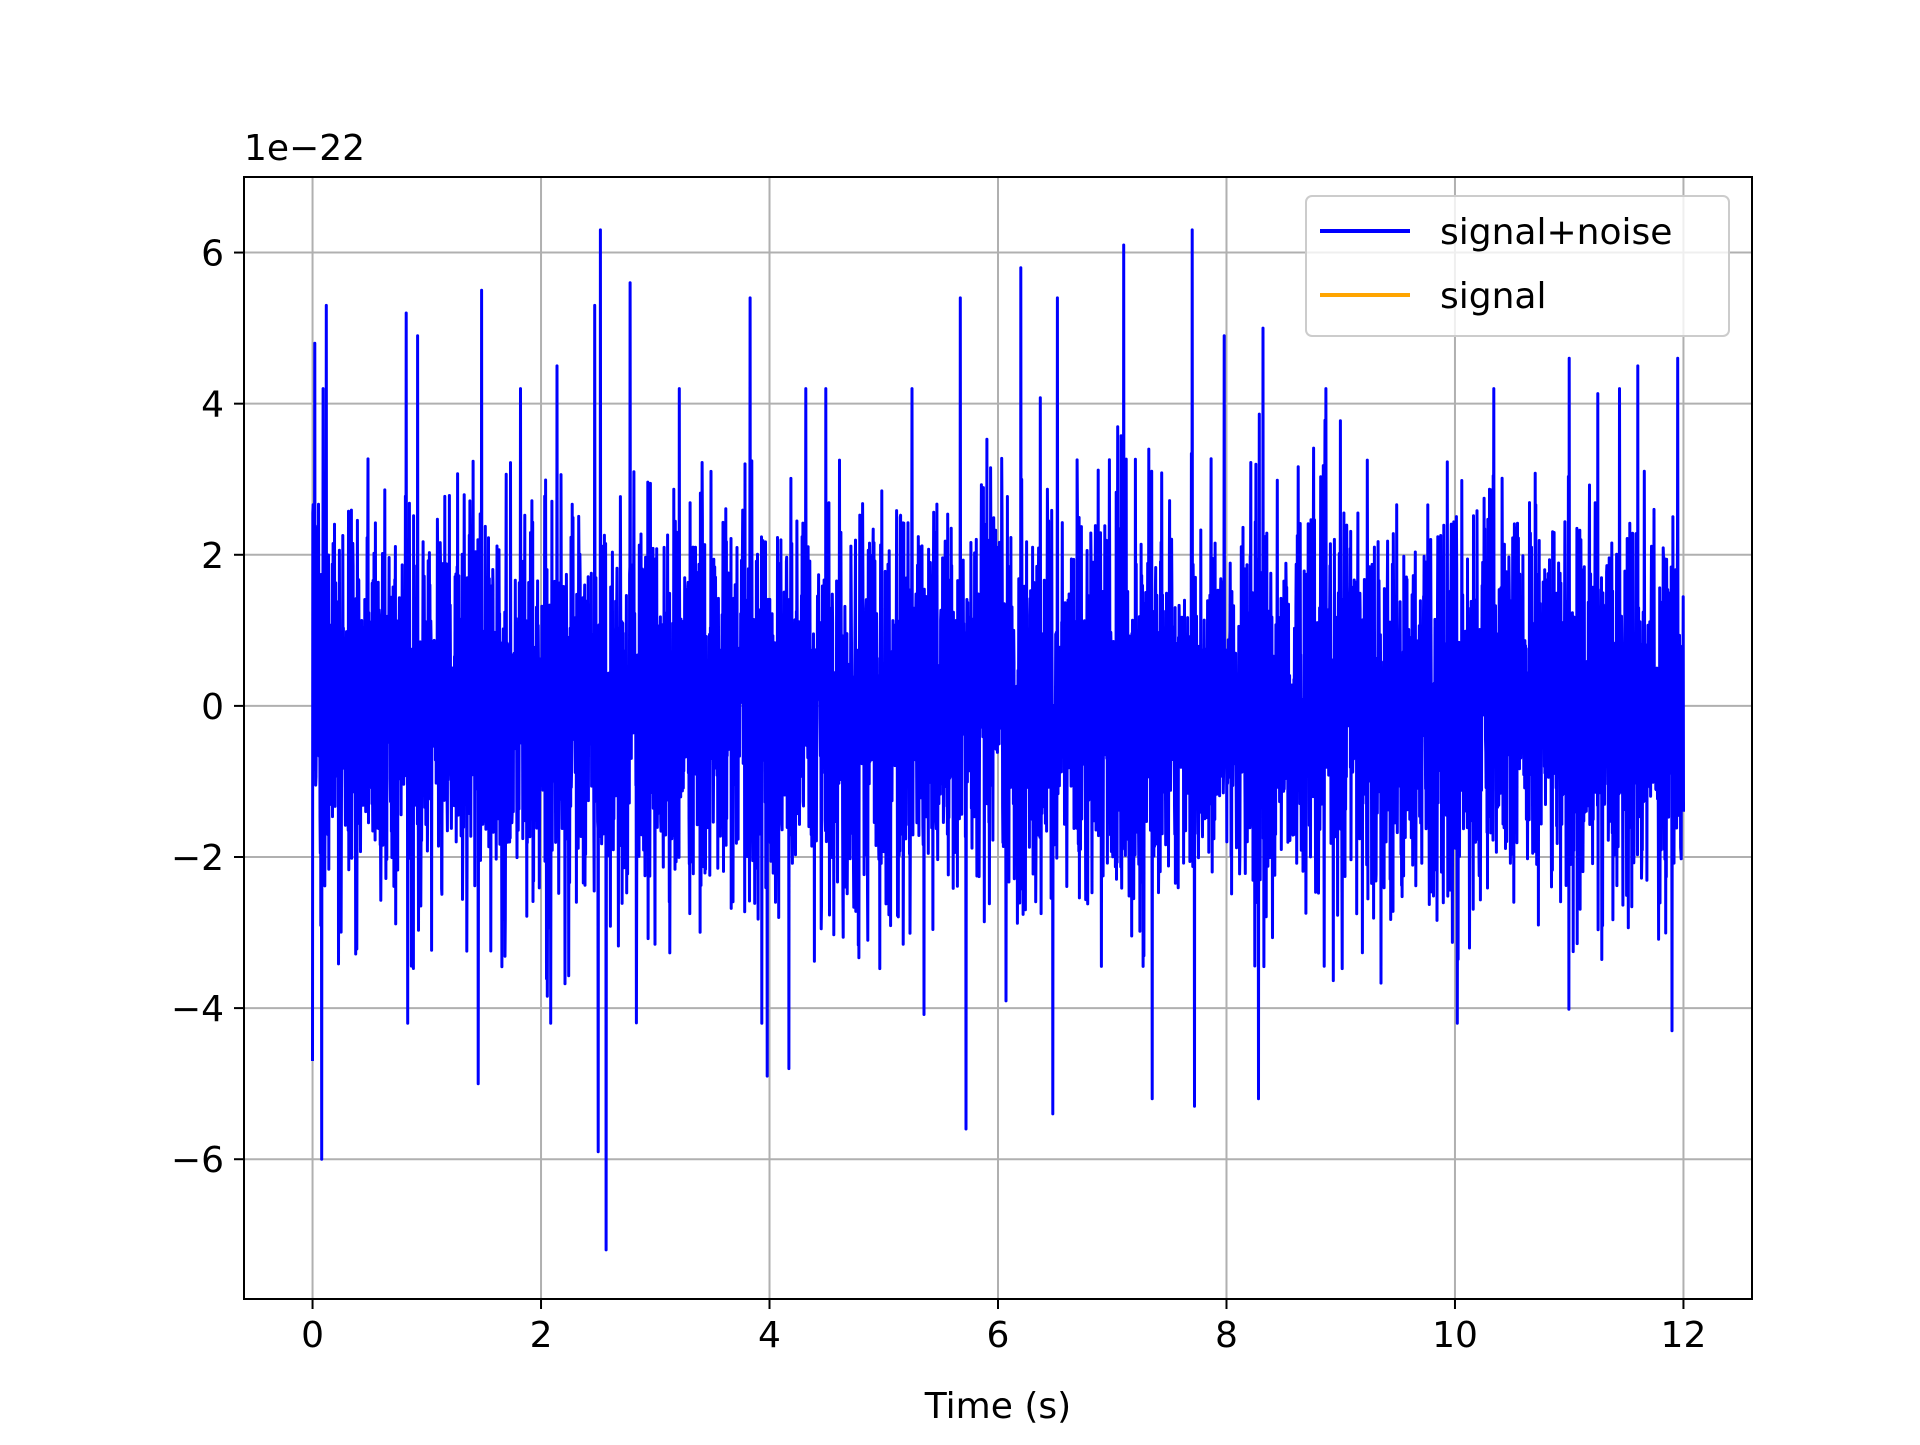 The height and width of the screenshot is (1445, 1920). I want to click on y-tick-label: −2, so click(197, 858).